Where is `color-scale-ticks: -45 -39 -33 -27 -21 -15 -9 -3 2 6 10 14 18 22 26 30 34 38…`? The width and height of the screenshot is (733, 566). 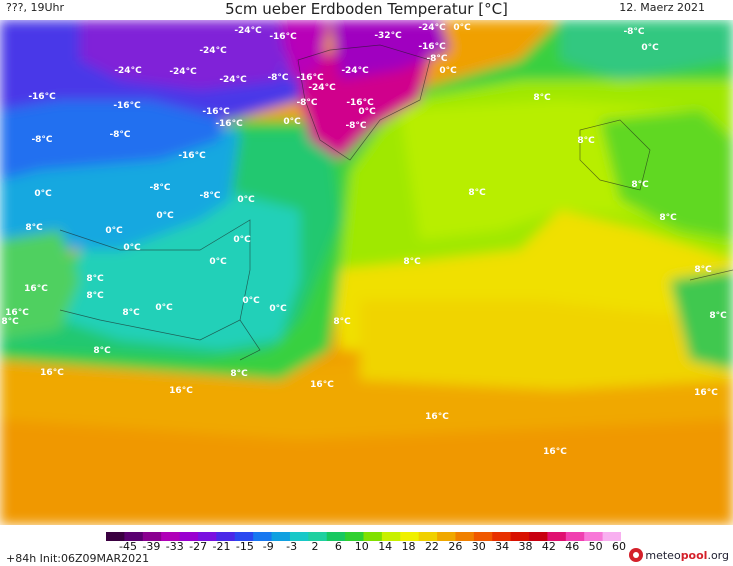 color-scale-ticks: -45 -39 -33 -27 -21 -15 -9 -3 2 6 10 14 18 22 26 30 34 38… is located at coordinates (366, 547).